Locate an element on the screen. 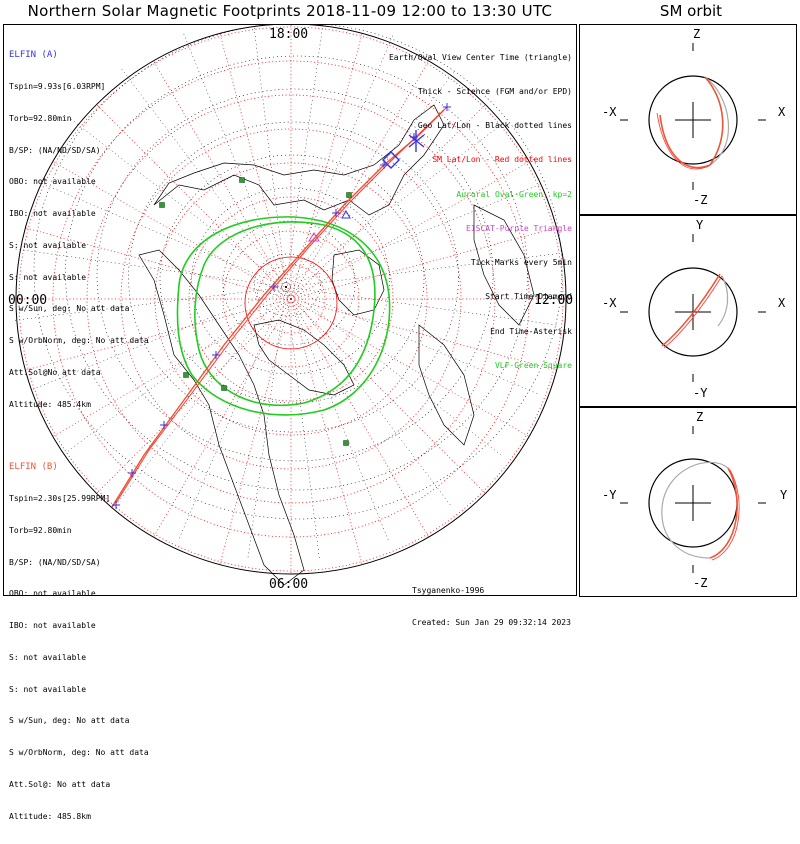 The height and width of the screenshot is (844, 800). axis-label-right: Y is located at coordinates (784, 495).